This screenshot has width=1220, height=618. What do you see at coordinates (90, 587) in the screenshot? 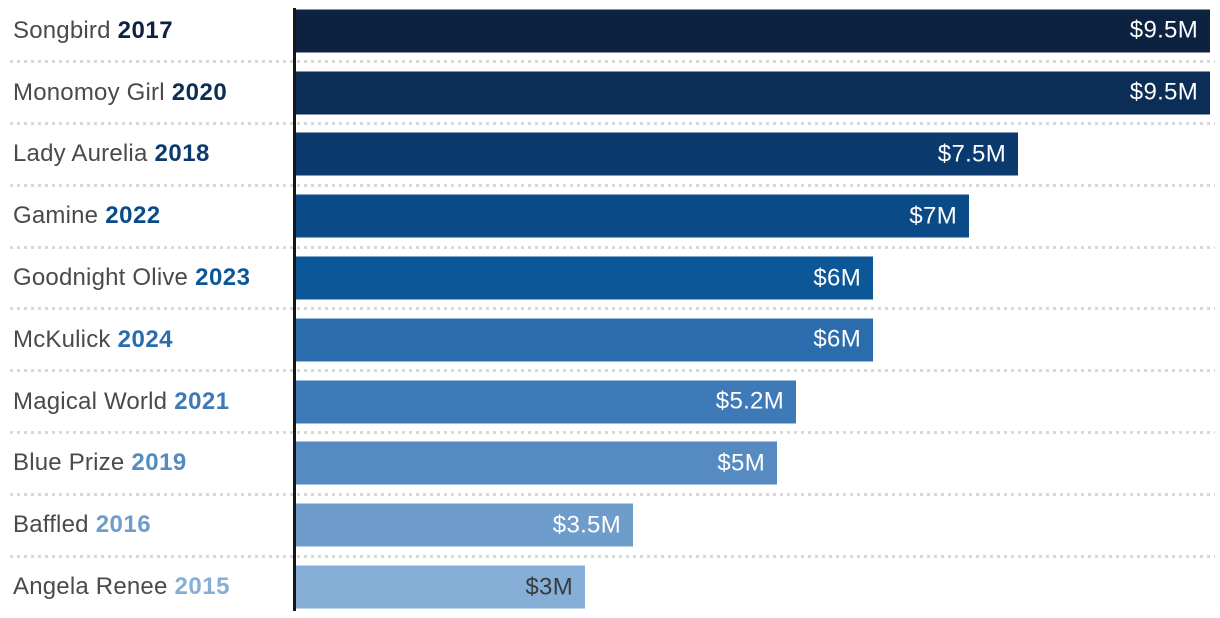
I see `horse-name: Angela Renee` at bounding box center [90, 587].